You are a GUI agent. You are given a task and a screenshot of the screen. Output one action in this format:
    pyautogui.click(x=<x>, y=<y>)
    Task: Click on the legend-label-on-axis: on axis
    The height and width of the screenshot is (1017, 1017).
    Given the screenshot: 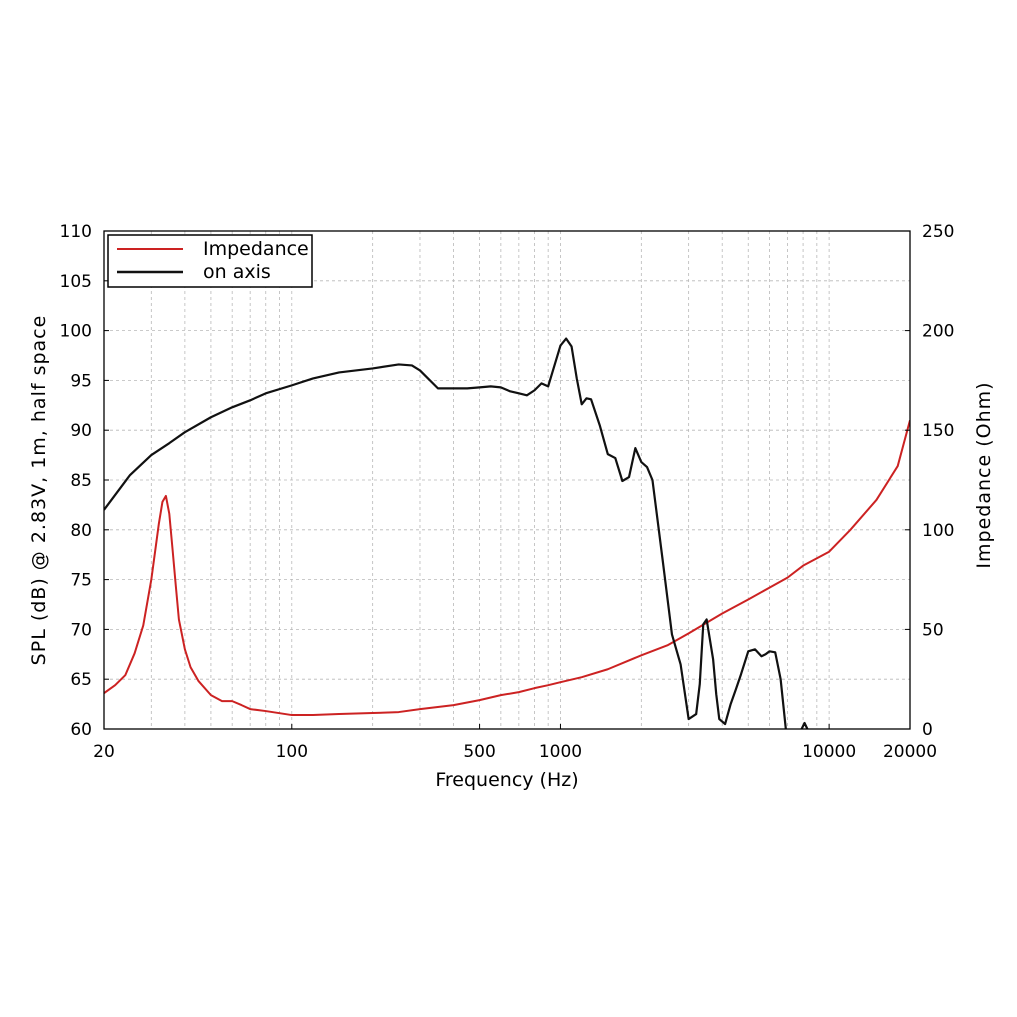 What is the action you would take?
    pyautogui.click(x=237, y=272)
    